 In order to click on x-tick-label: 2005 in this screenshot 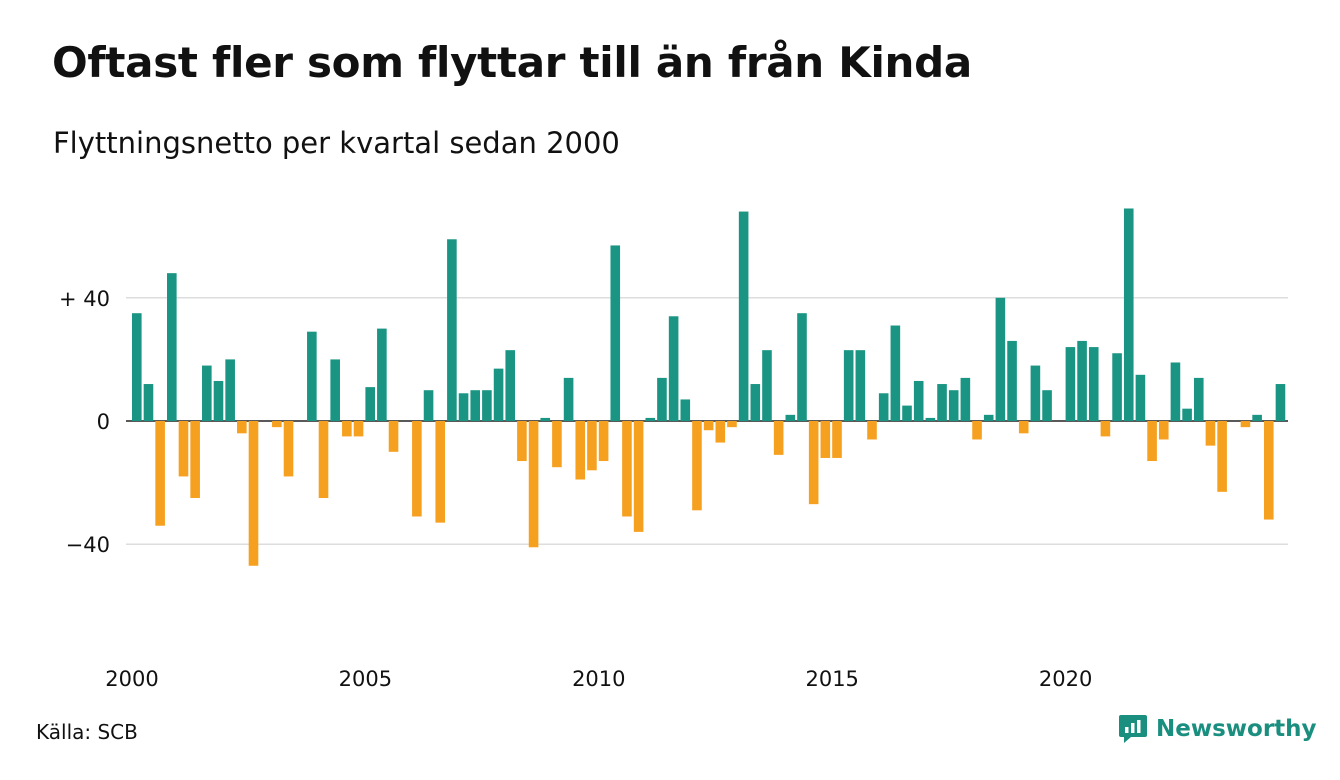, I will do `click(365, 679)`.